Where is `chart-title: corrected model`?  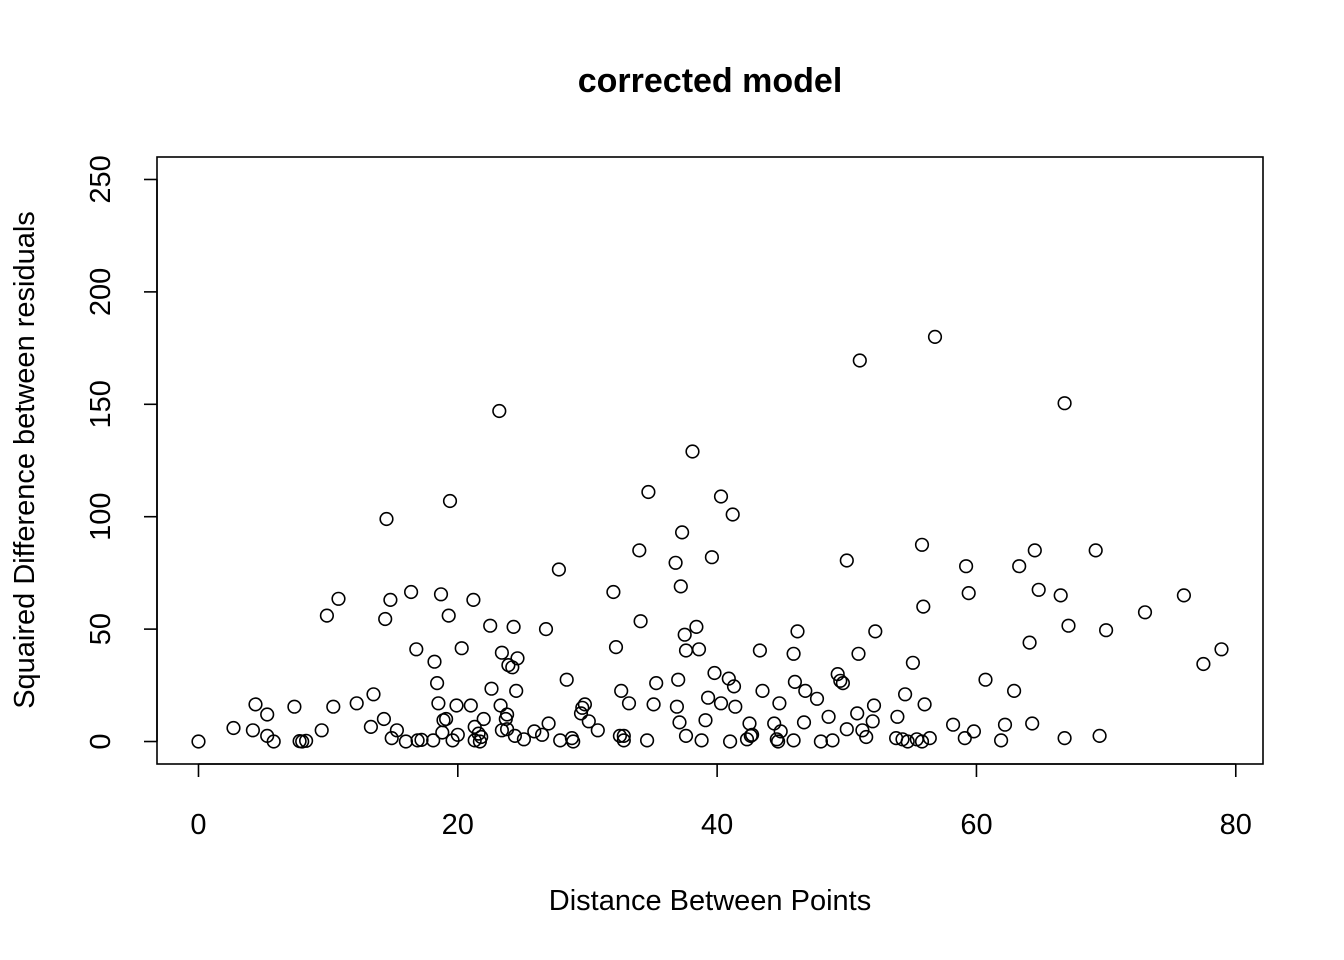 chart-title: corrected model is located at coordinates (710, 81).